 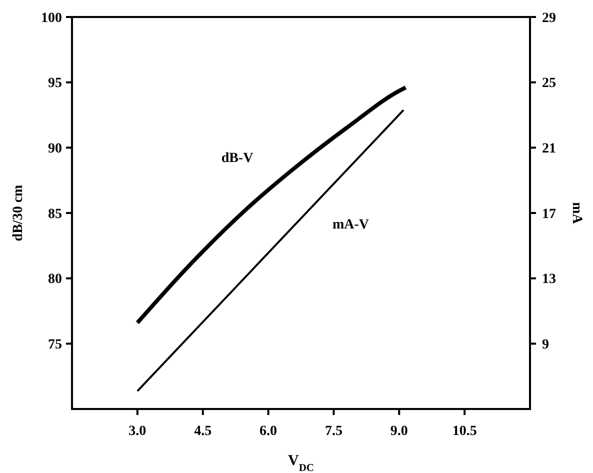 I want to click on y-tick-label: 75, so click(x=55, y=345).